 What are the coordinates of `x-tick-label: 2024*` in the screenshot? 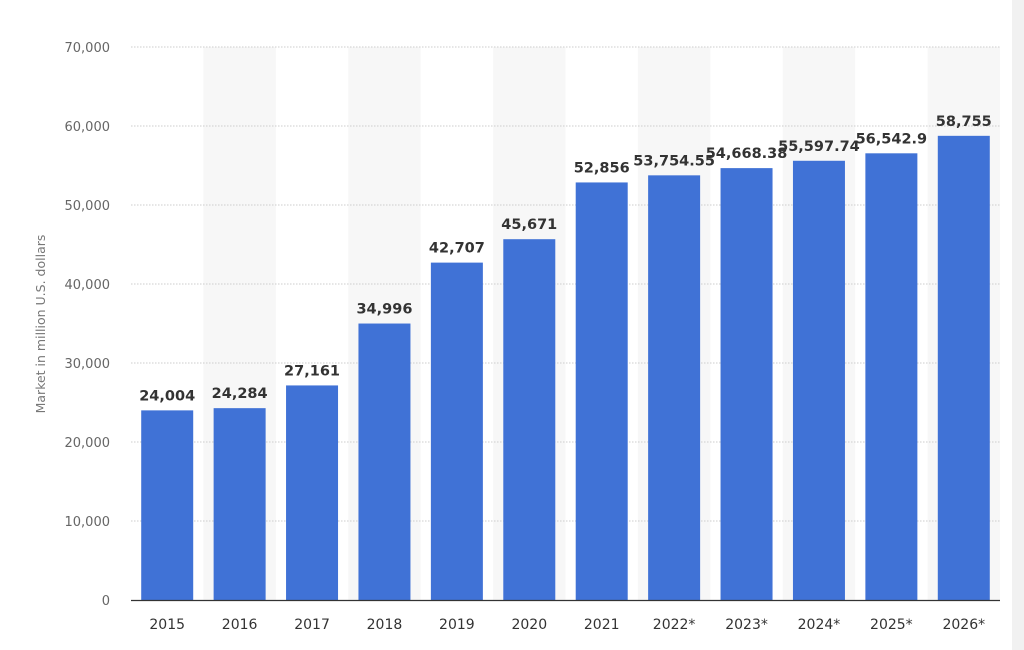 It's located at (819, 625).